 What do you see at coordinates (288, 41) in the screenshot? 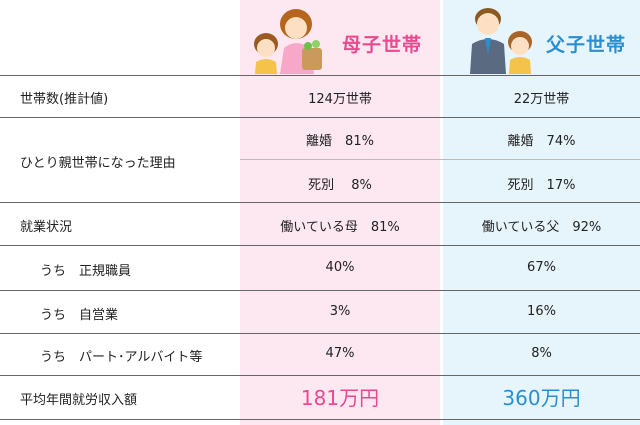
I see `mother-child-icon` at bounding box center [288, 41].